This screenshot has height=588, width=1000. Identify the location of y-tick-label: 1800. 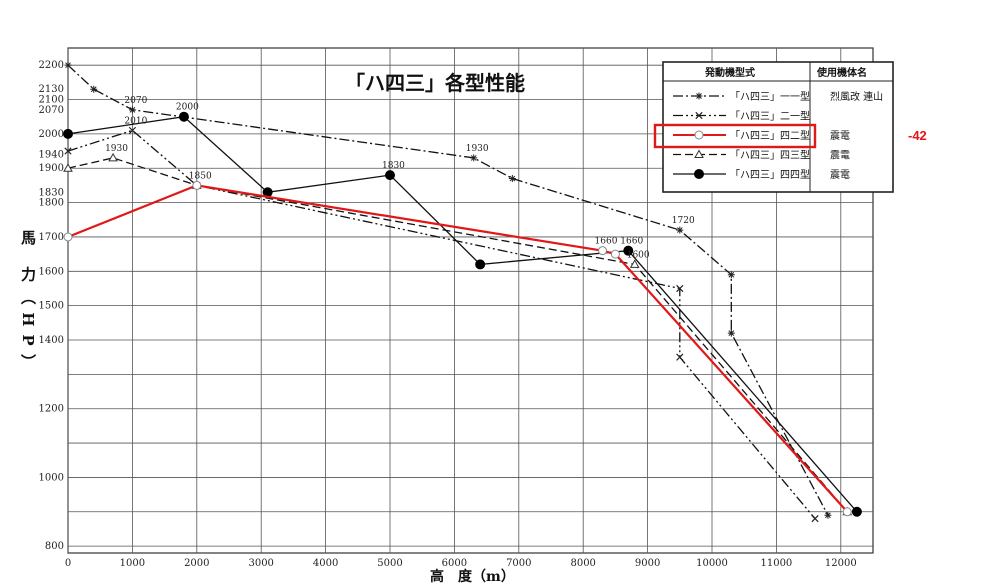
(51, 203).